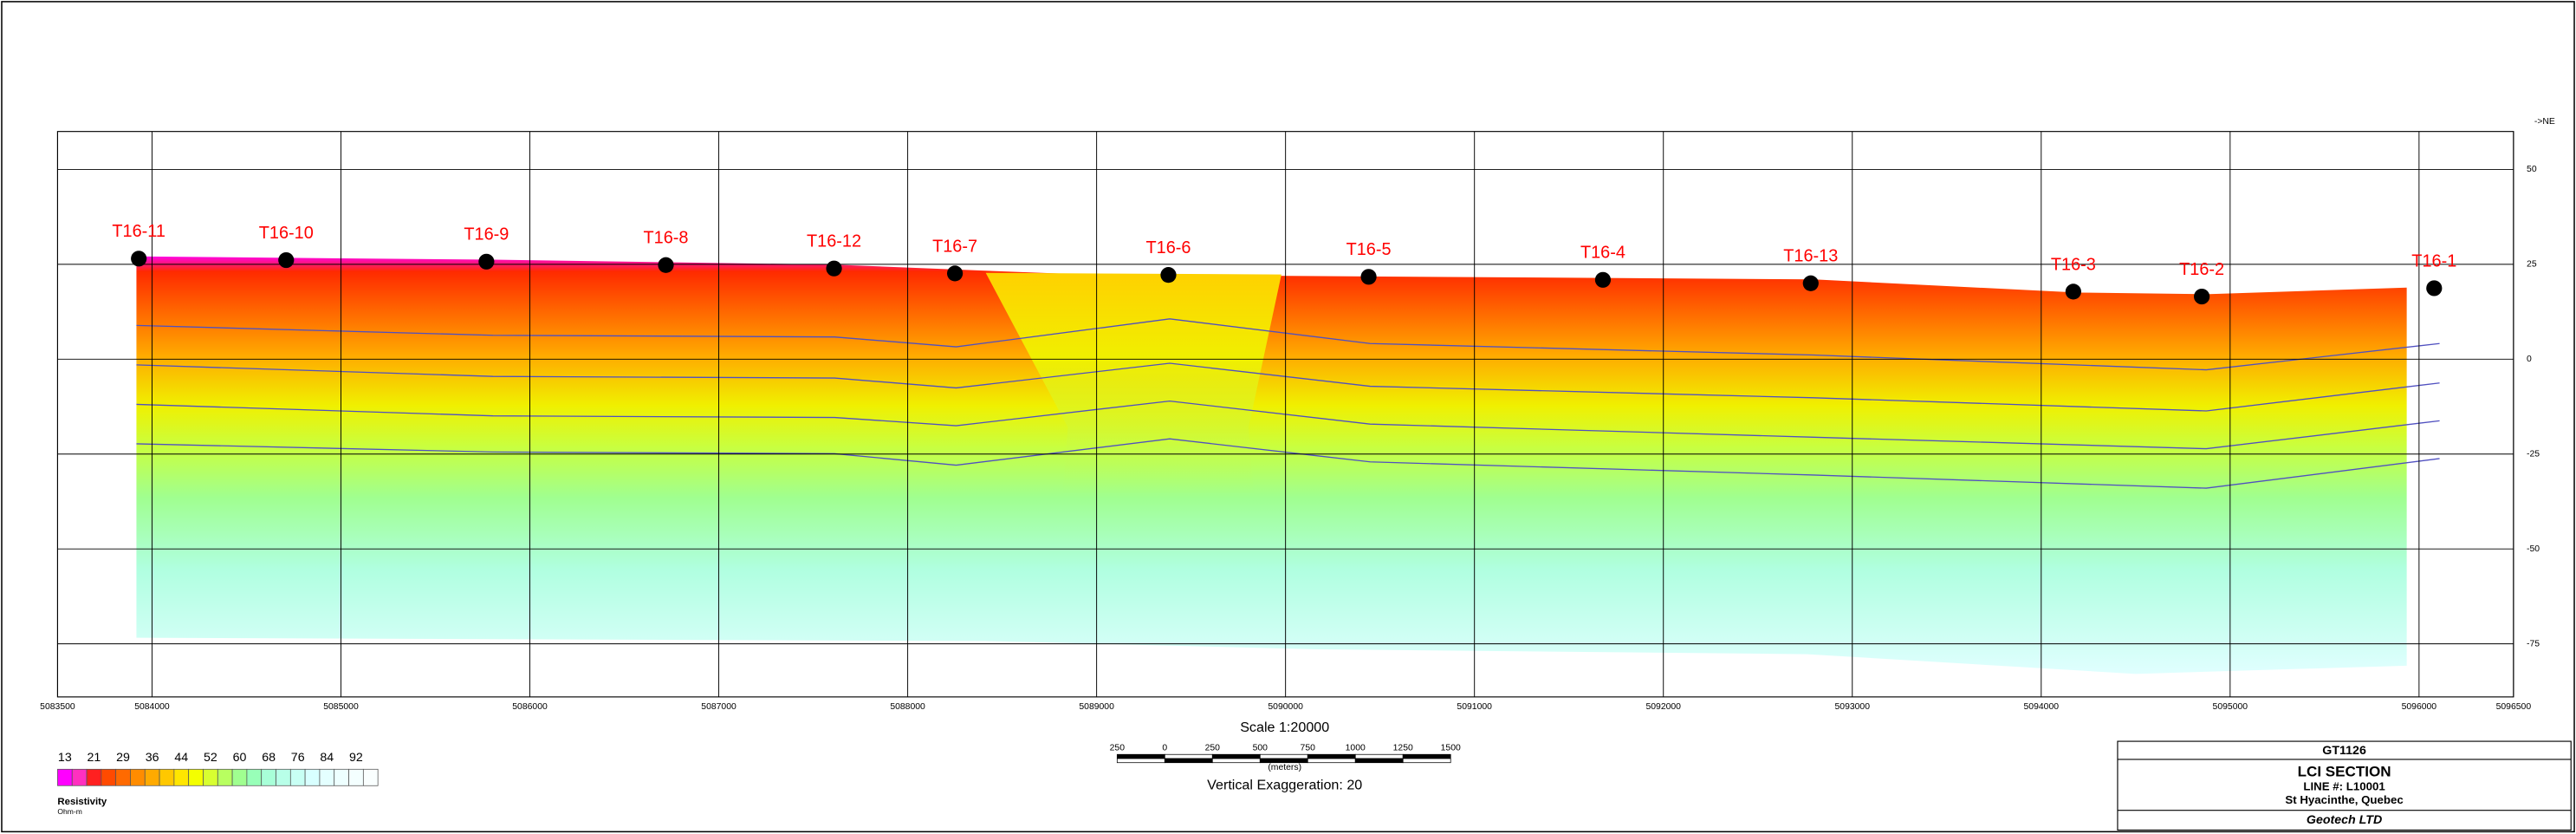 The image size is (2576, 834). Describe the element at coordinates (356, 758) in the screenshot. I see `legend-tick-label: 92` at that location.